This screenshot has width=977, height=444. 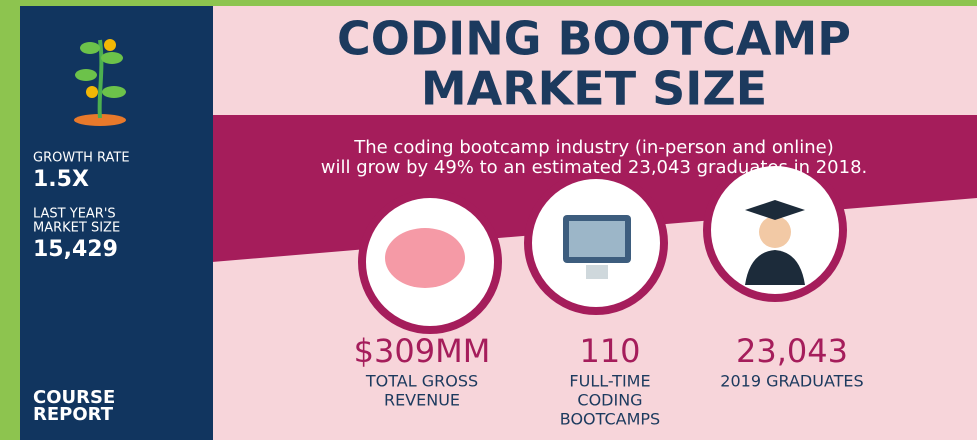 What do you see at coordinates (422, 351) in the screenshot?
I see `stat-value: $309MM` at bounding box center [422, 351].